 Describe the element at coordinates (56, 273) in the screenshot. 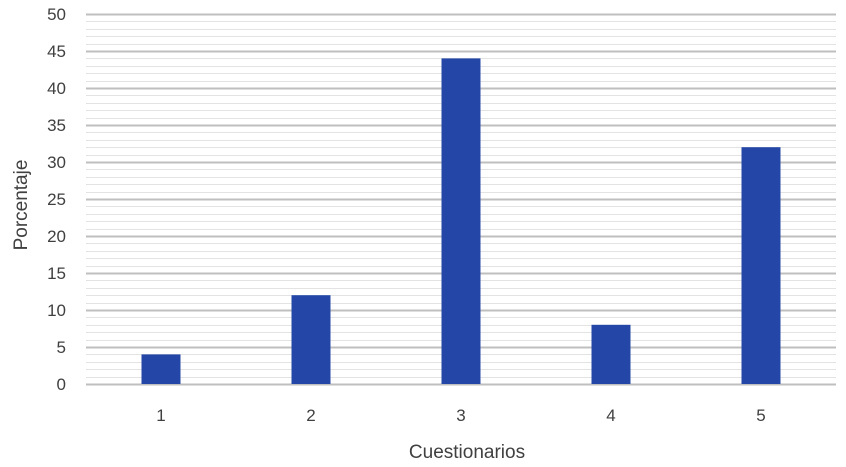

I see `y-tick-label: 15` at that location.